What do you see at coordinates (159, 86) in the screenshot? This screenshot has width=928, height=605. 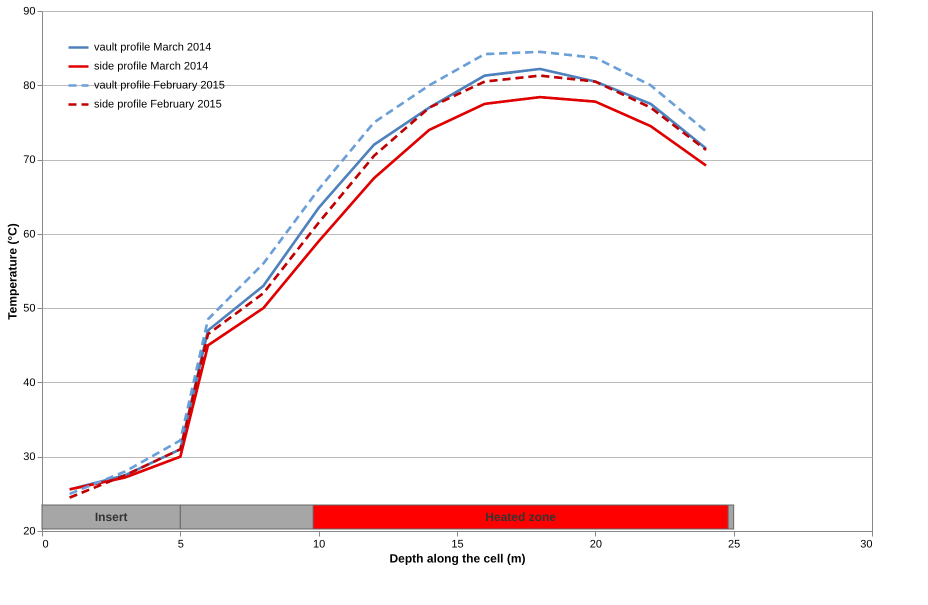 I see `legend-label: vault profile February 2015` at bounding box center [159, 86].